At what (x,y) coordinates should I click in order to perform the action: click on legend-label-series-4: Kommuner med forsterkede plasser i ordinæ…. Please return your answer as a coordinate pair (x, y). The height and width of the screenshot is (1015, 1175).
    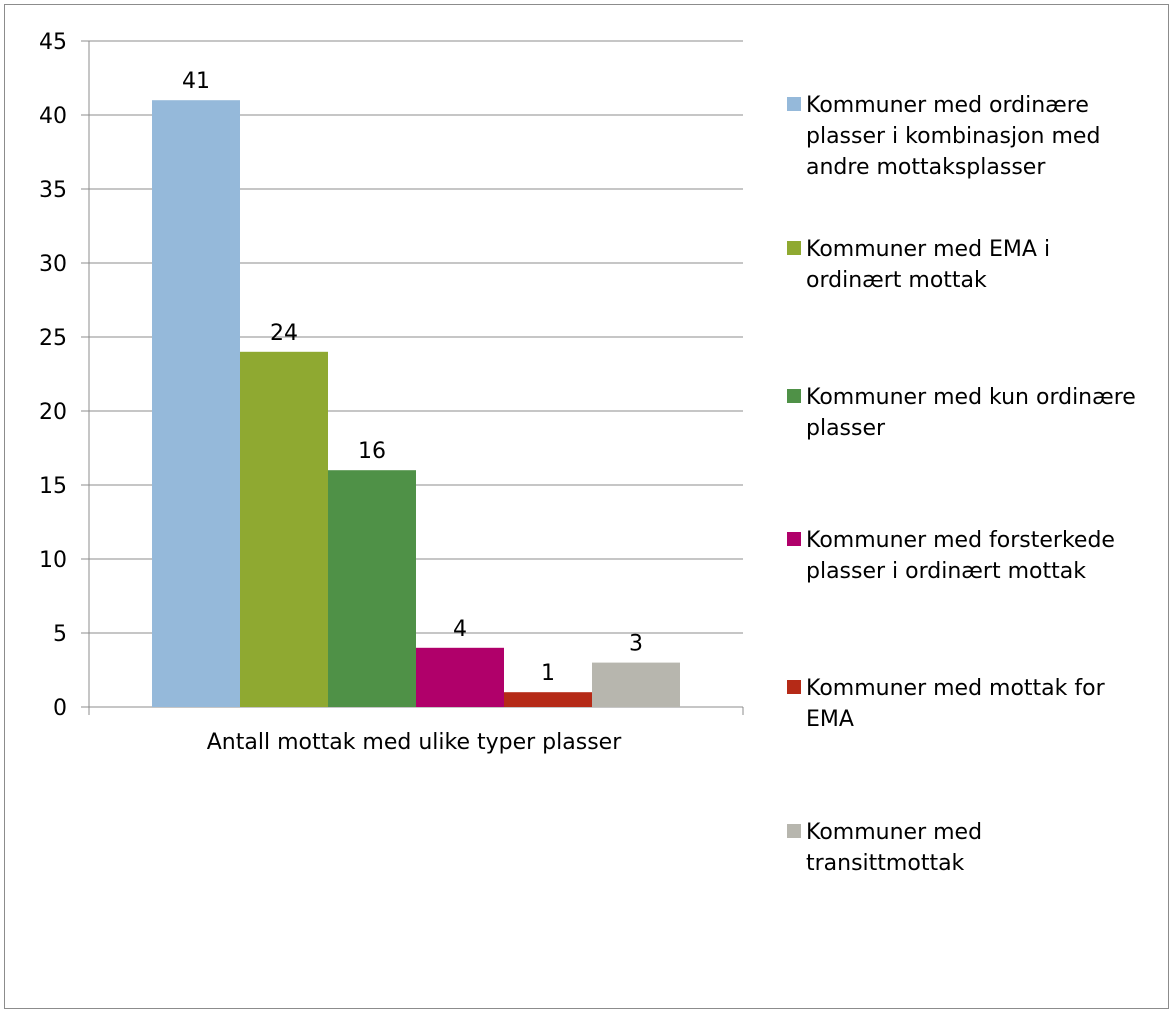
    Looking at the image, I should click on (960, 556).